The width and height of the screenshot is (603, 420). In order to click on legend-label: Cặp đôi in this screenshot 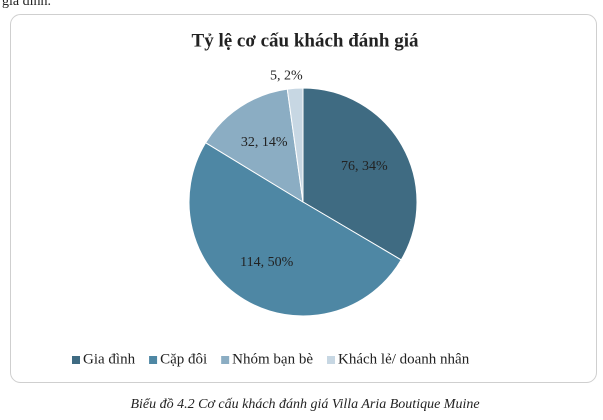, I will do `click(183, 359)`.